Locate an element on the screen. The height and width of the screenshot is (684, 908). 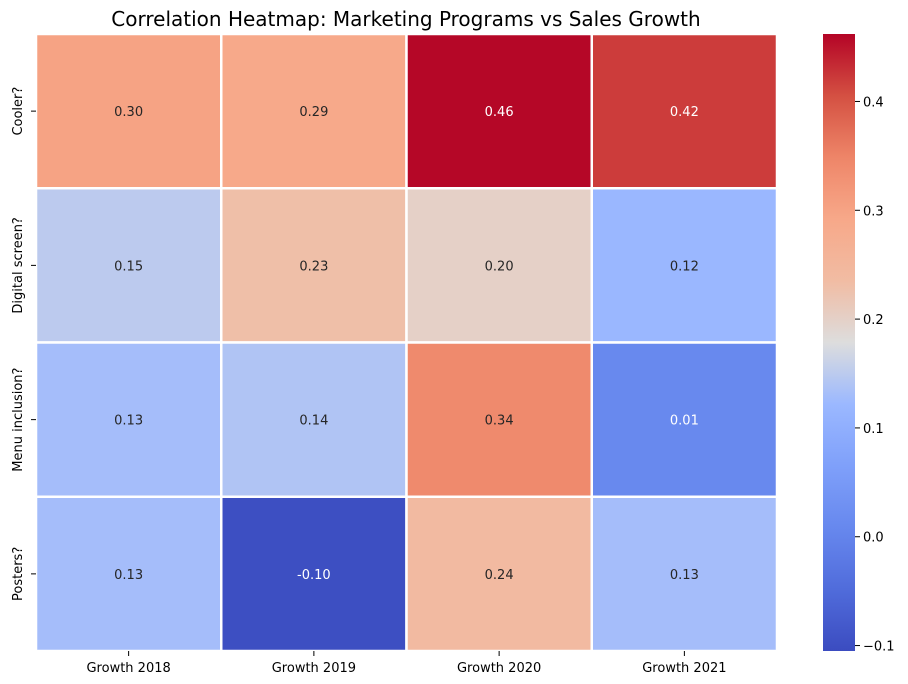
cell-value-label: -0.10 is located at coordinates (314, 575).